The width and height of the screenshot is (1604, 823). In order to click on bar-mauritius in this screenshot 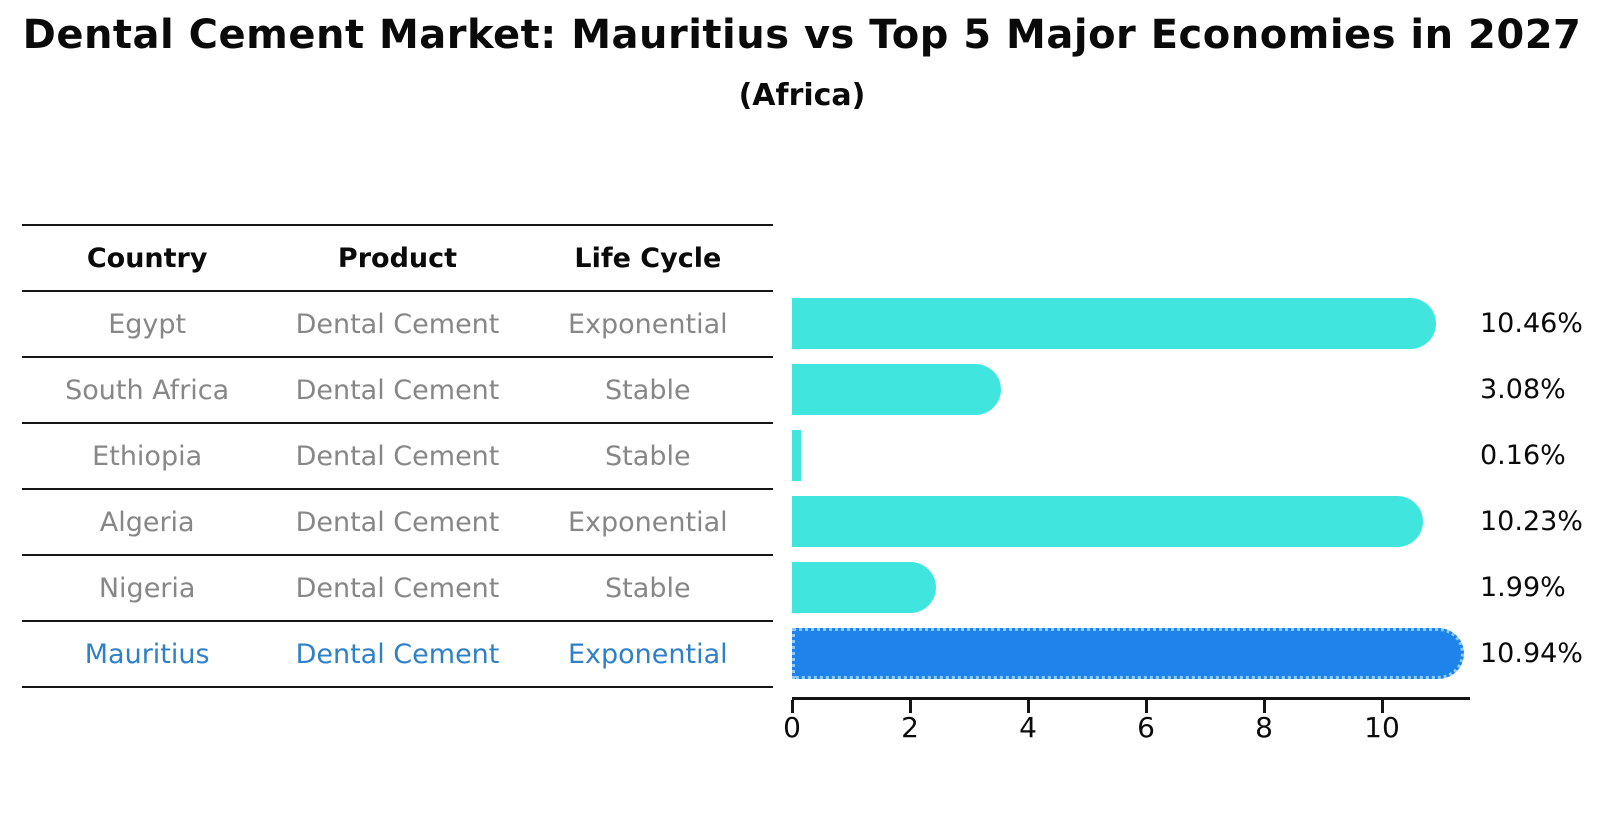, I will do `click(1128, 653)`.